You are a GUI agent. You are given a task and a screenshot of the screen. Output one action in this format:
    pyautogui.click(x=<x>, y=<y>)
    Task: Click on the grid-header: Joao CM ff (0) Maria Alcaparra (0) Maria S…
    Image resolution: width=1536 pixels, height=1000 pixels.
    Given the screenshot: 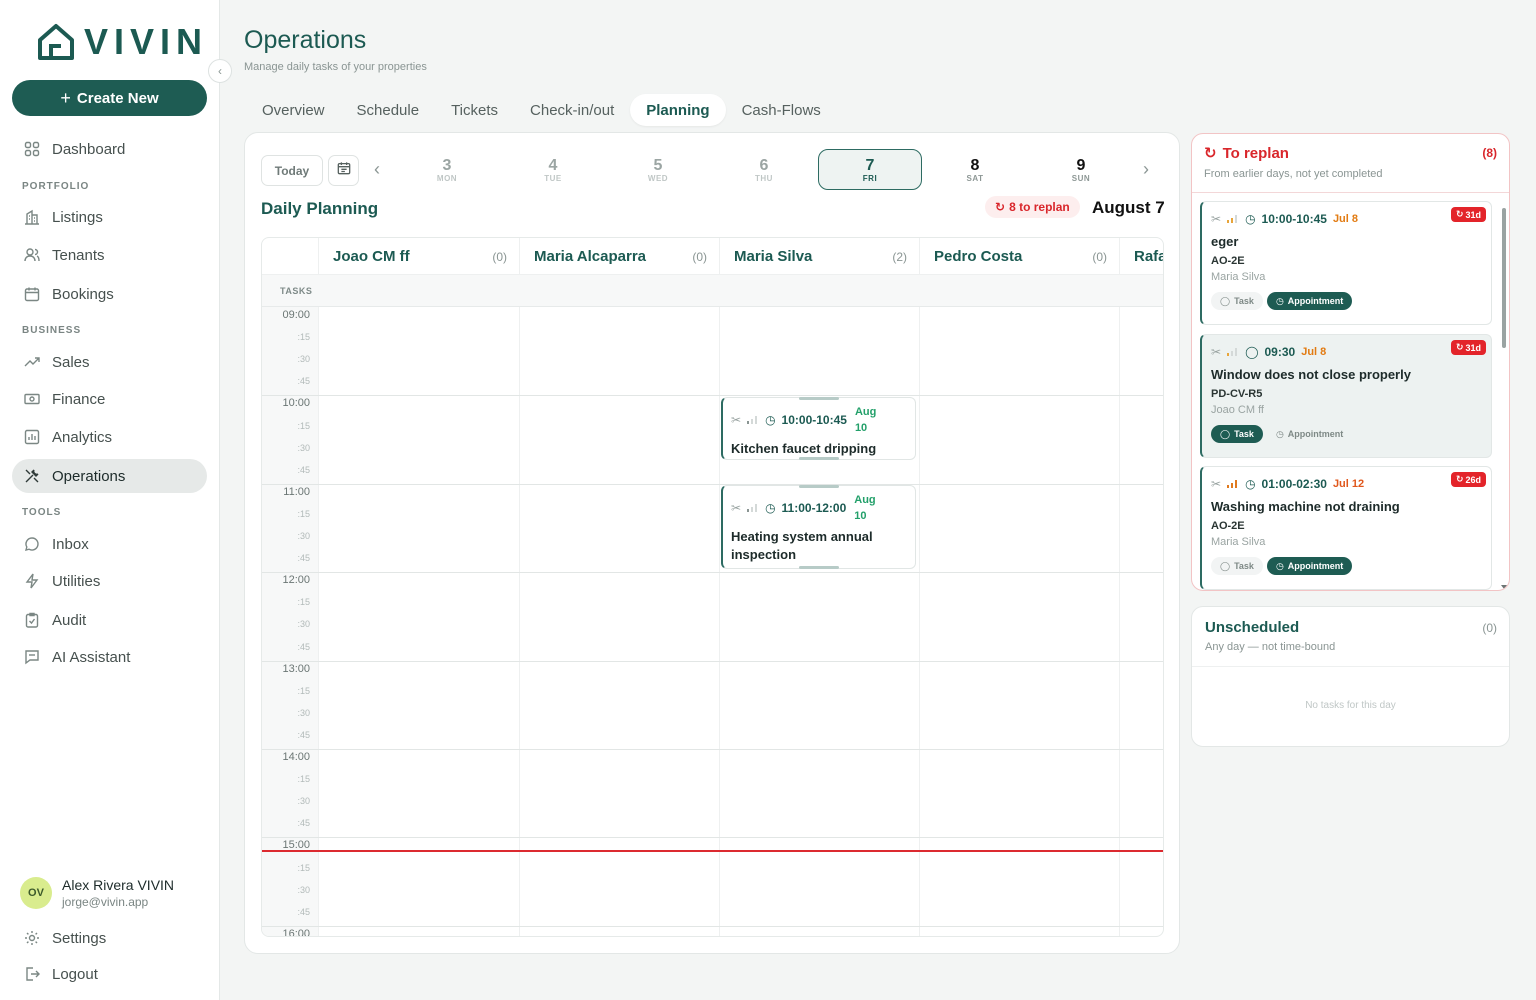 What is the action you would take?
    pyautogui.click(x=712, y=256)
    